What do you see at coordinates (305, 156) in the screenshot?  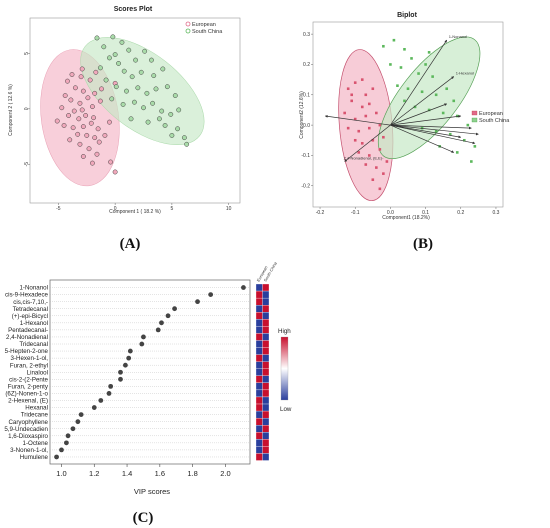 I see `biplot-y-tick-label: -0.1` at bounding box center [305, 156].